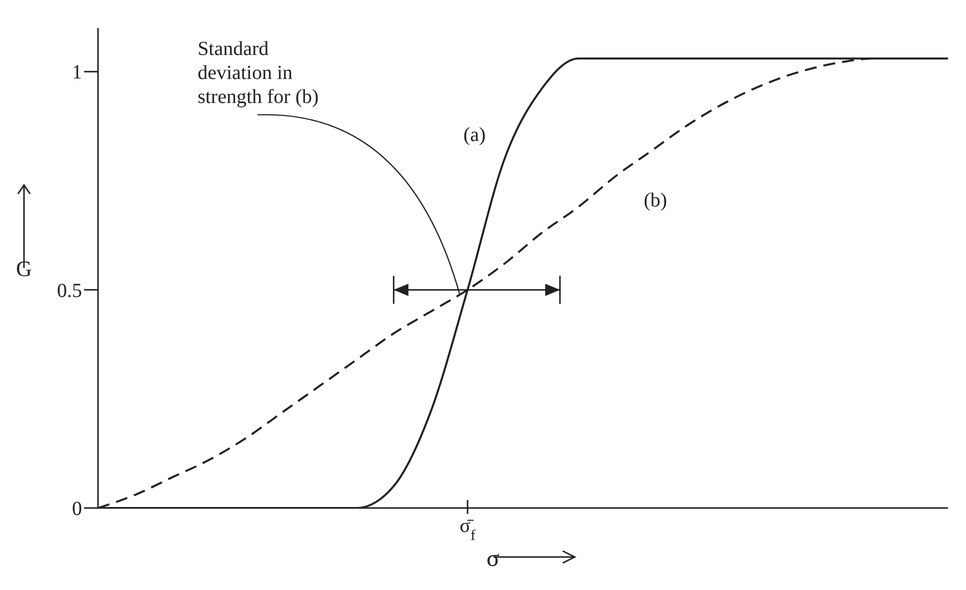 The height and width of the screenshot is (590, 966). Describe the element at coordinates (656, 200) in the screenshot. I see `series-label: (b)` at that location.